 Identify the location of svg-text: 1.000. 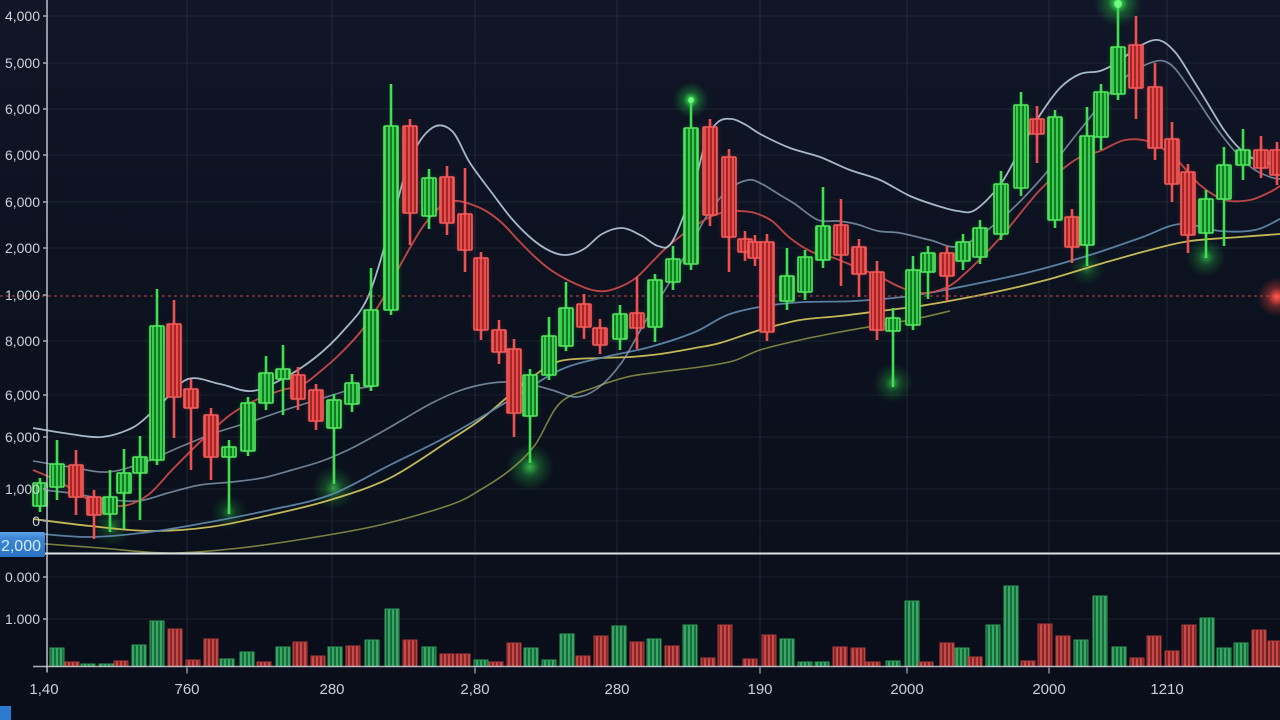
(22, 619).